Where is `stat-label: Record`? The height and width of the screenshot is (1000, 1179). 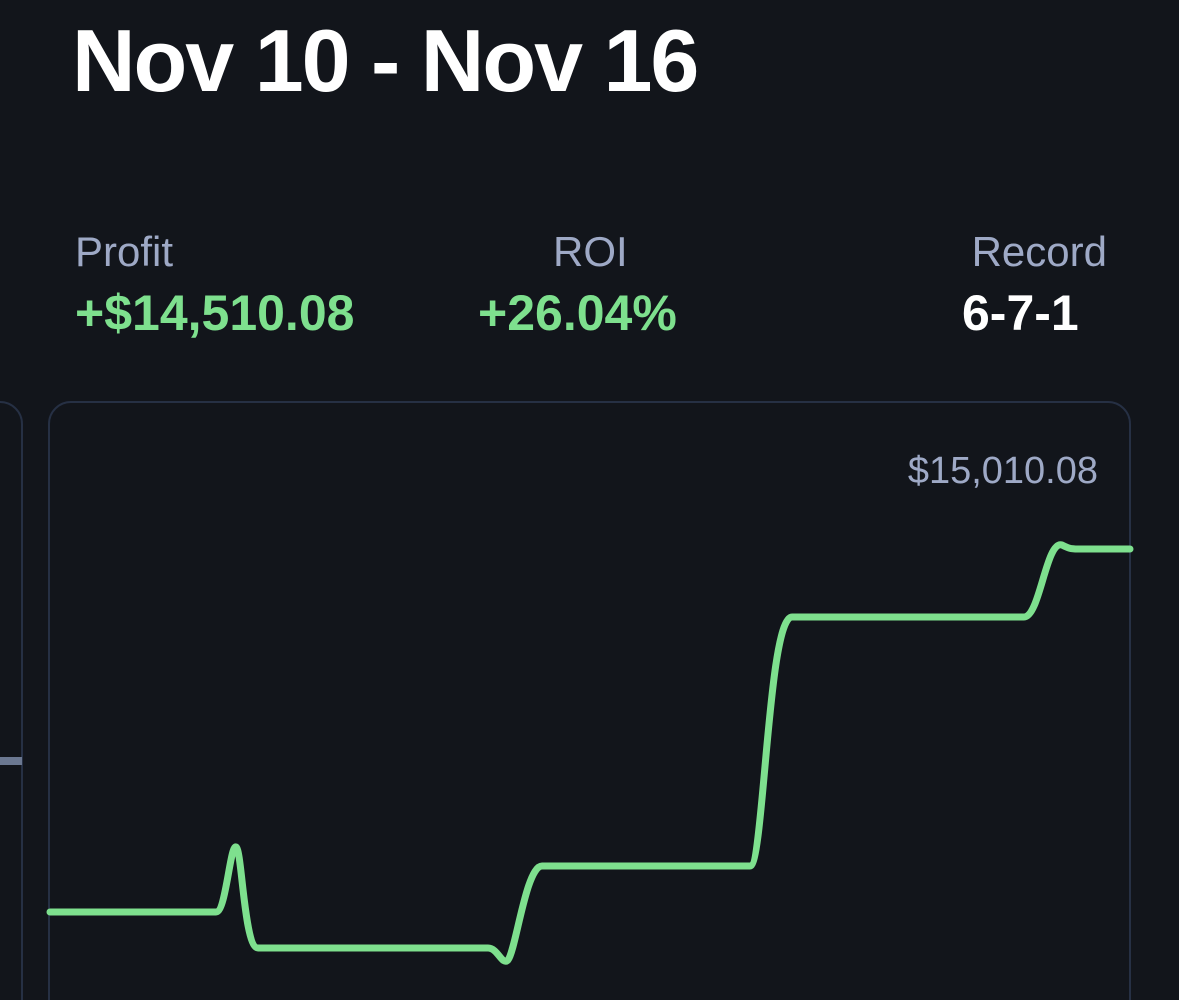
stat-label: Record is located at coordinates (1039, 251).